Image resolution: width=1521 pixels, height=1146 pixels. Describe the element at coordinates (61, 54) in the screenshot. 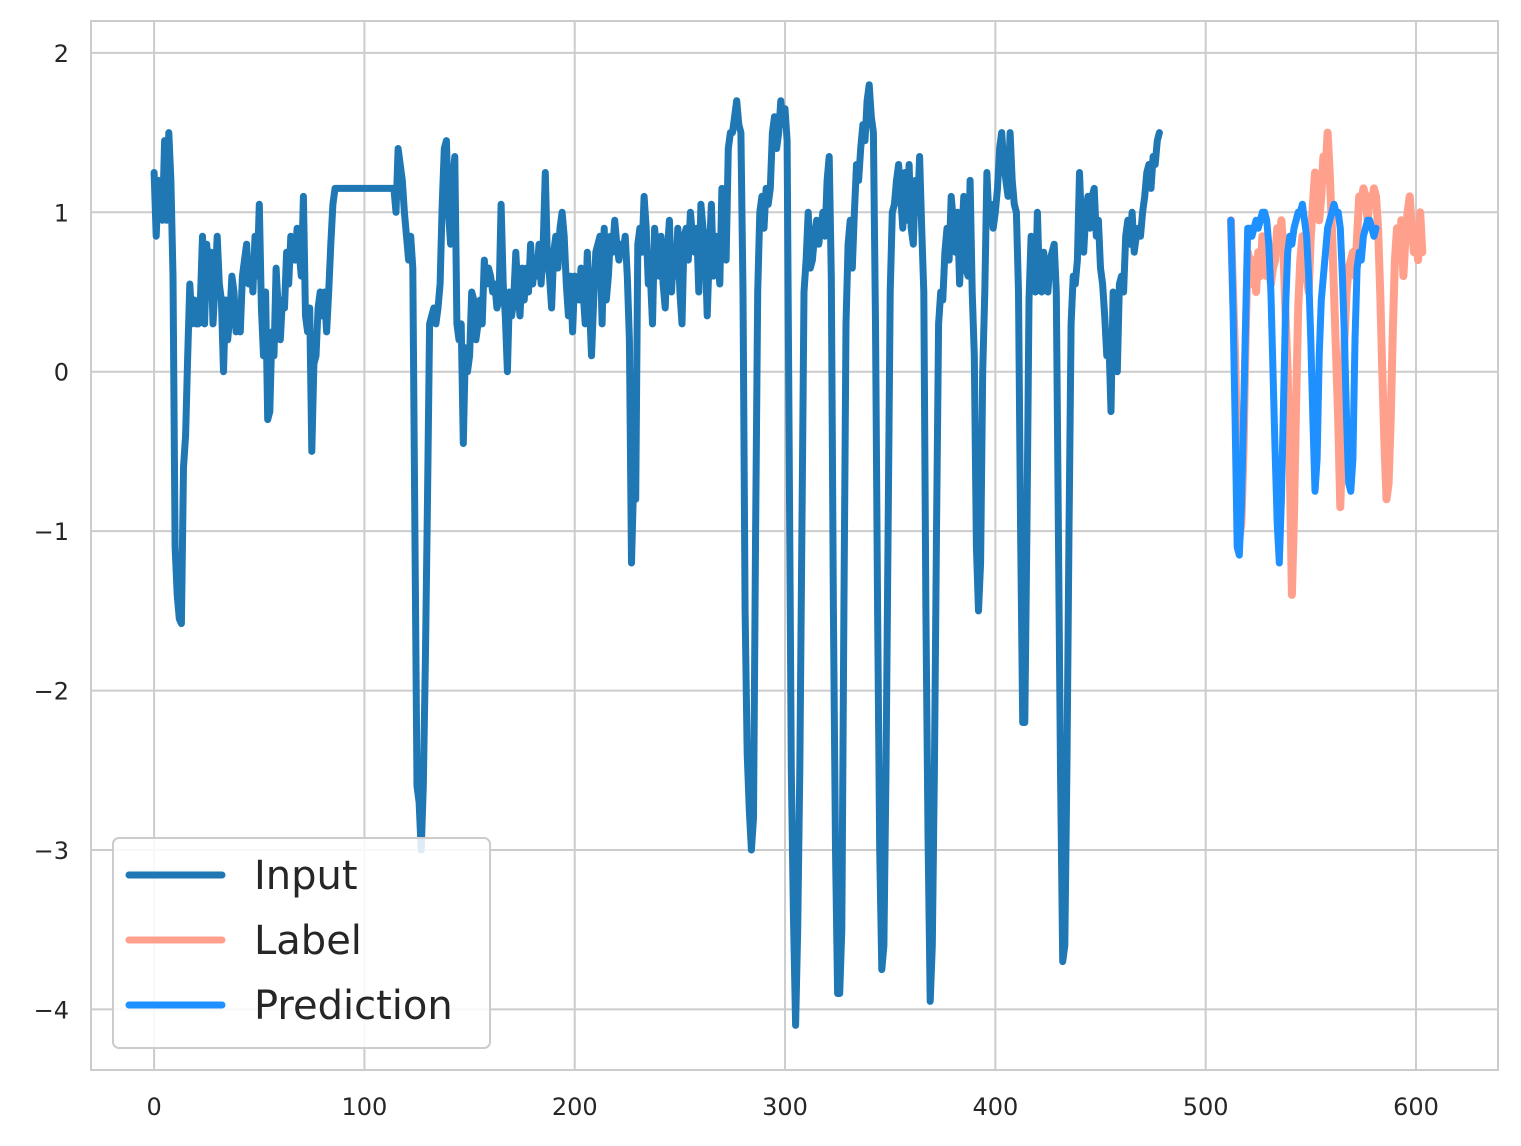

I see `y-tick-label: 2` at that location.